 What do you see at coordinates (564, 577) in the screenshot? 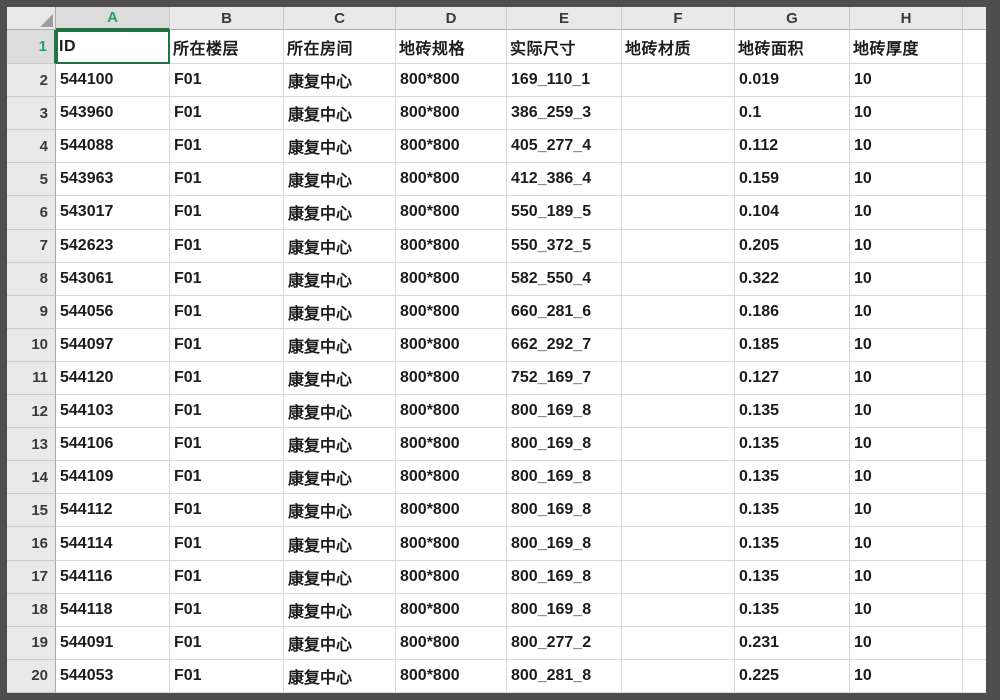
I see `cell-E17: 800_169_8` at bounding box center [564, 577].